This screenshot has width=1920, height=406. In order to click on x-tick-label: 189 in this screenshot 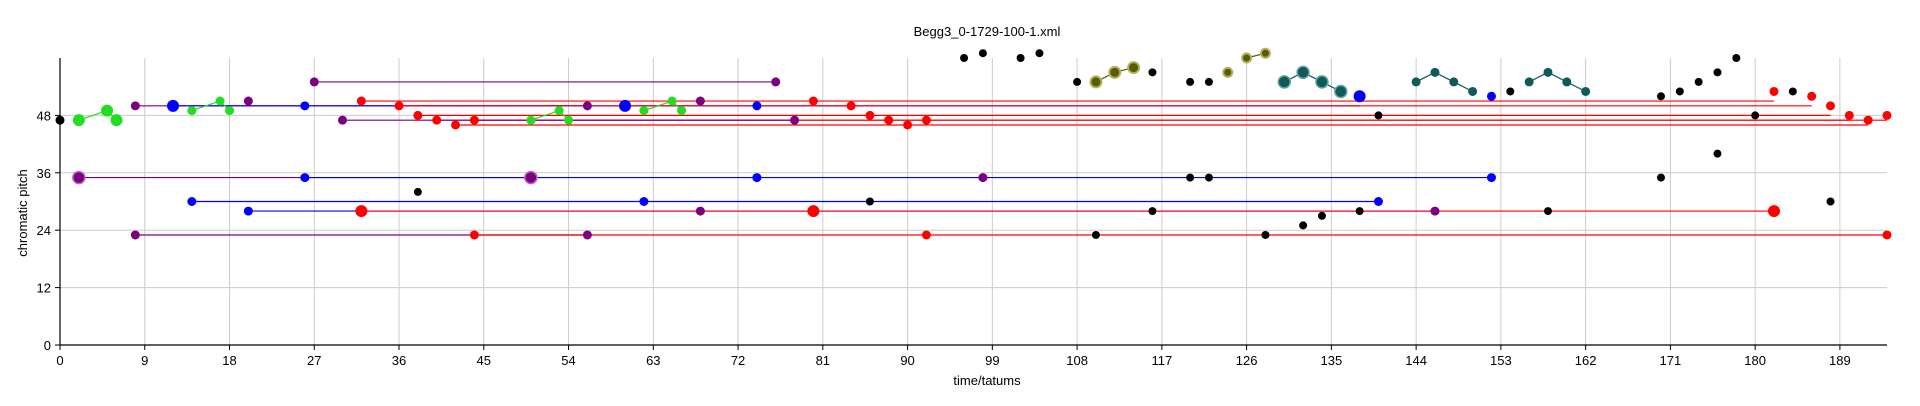, I will do `click(1840, 360)`.